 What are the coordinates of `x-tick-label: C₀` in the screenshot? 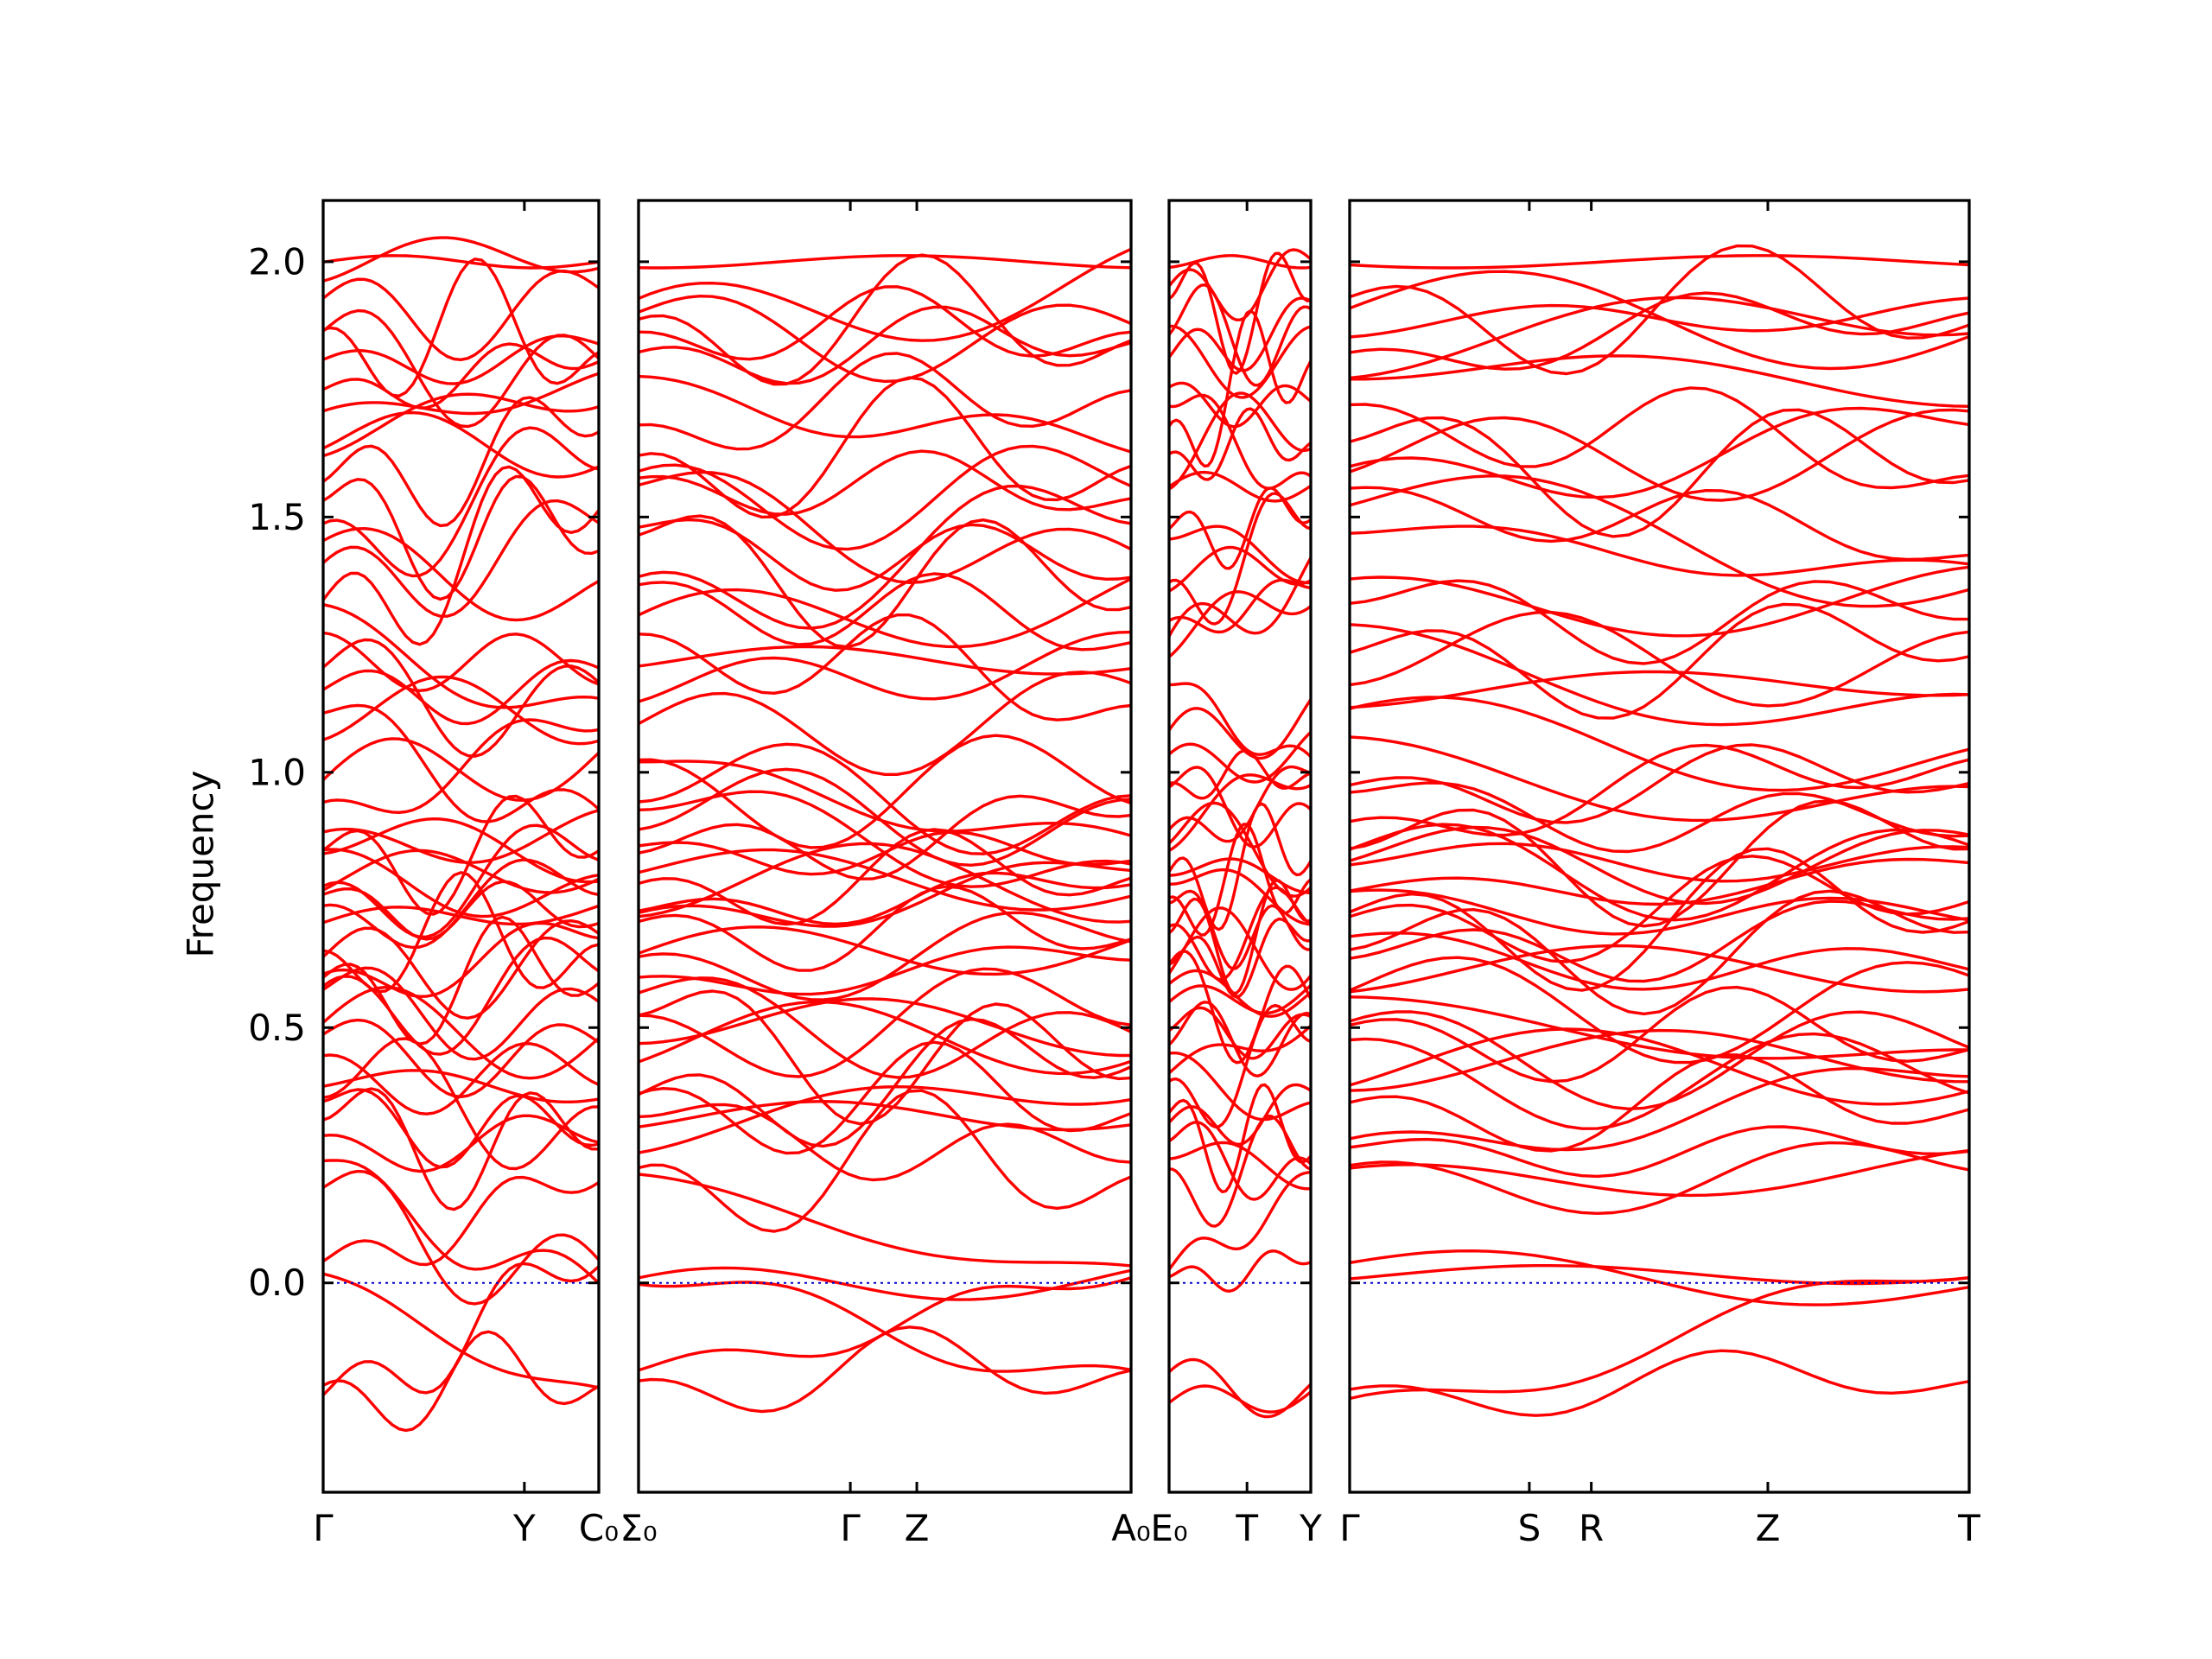 It's located at (599, 1528).